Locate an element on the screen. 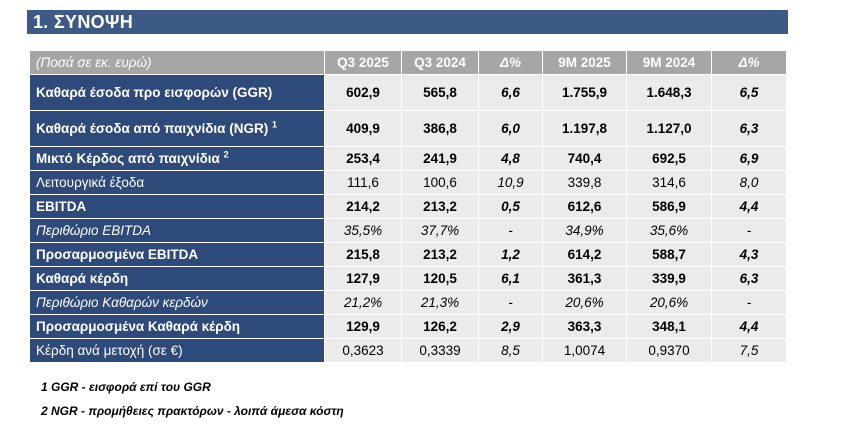 This screenshot has width=850, height=433. table-cell: 361,3 is located at coordinates (584, 278).